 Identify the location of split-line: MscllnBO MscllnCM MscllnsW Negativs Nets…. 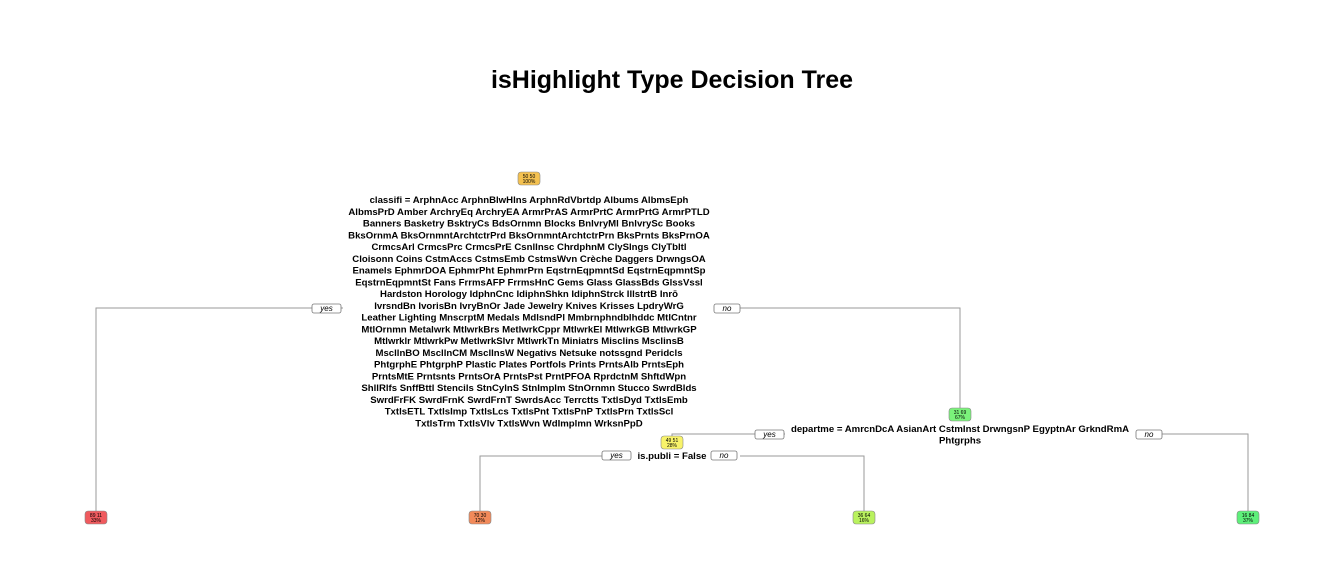
(528, 353).